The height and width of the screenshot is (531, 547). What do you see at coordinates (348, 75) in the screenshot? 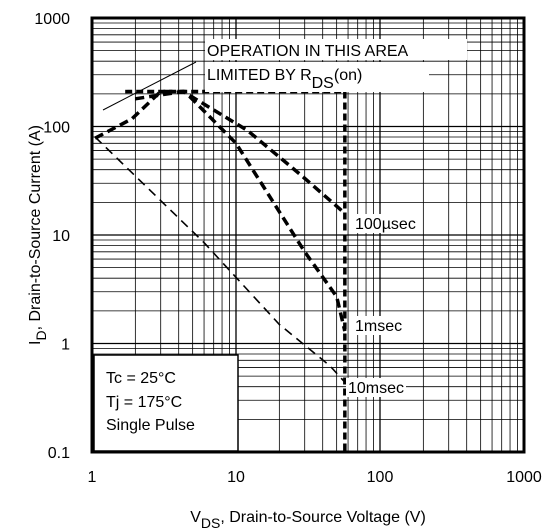
I see `annotation-rds-suffix: (on)` at bounding box center [348, 75].